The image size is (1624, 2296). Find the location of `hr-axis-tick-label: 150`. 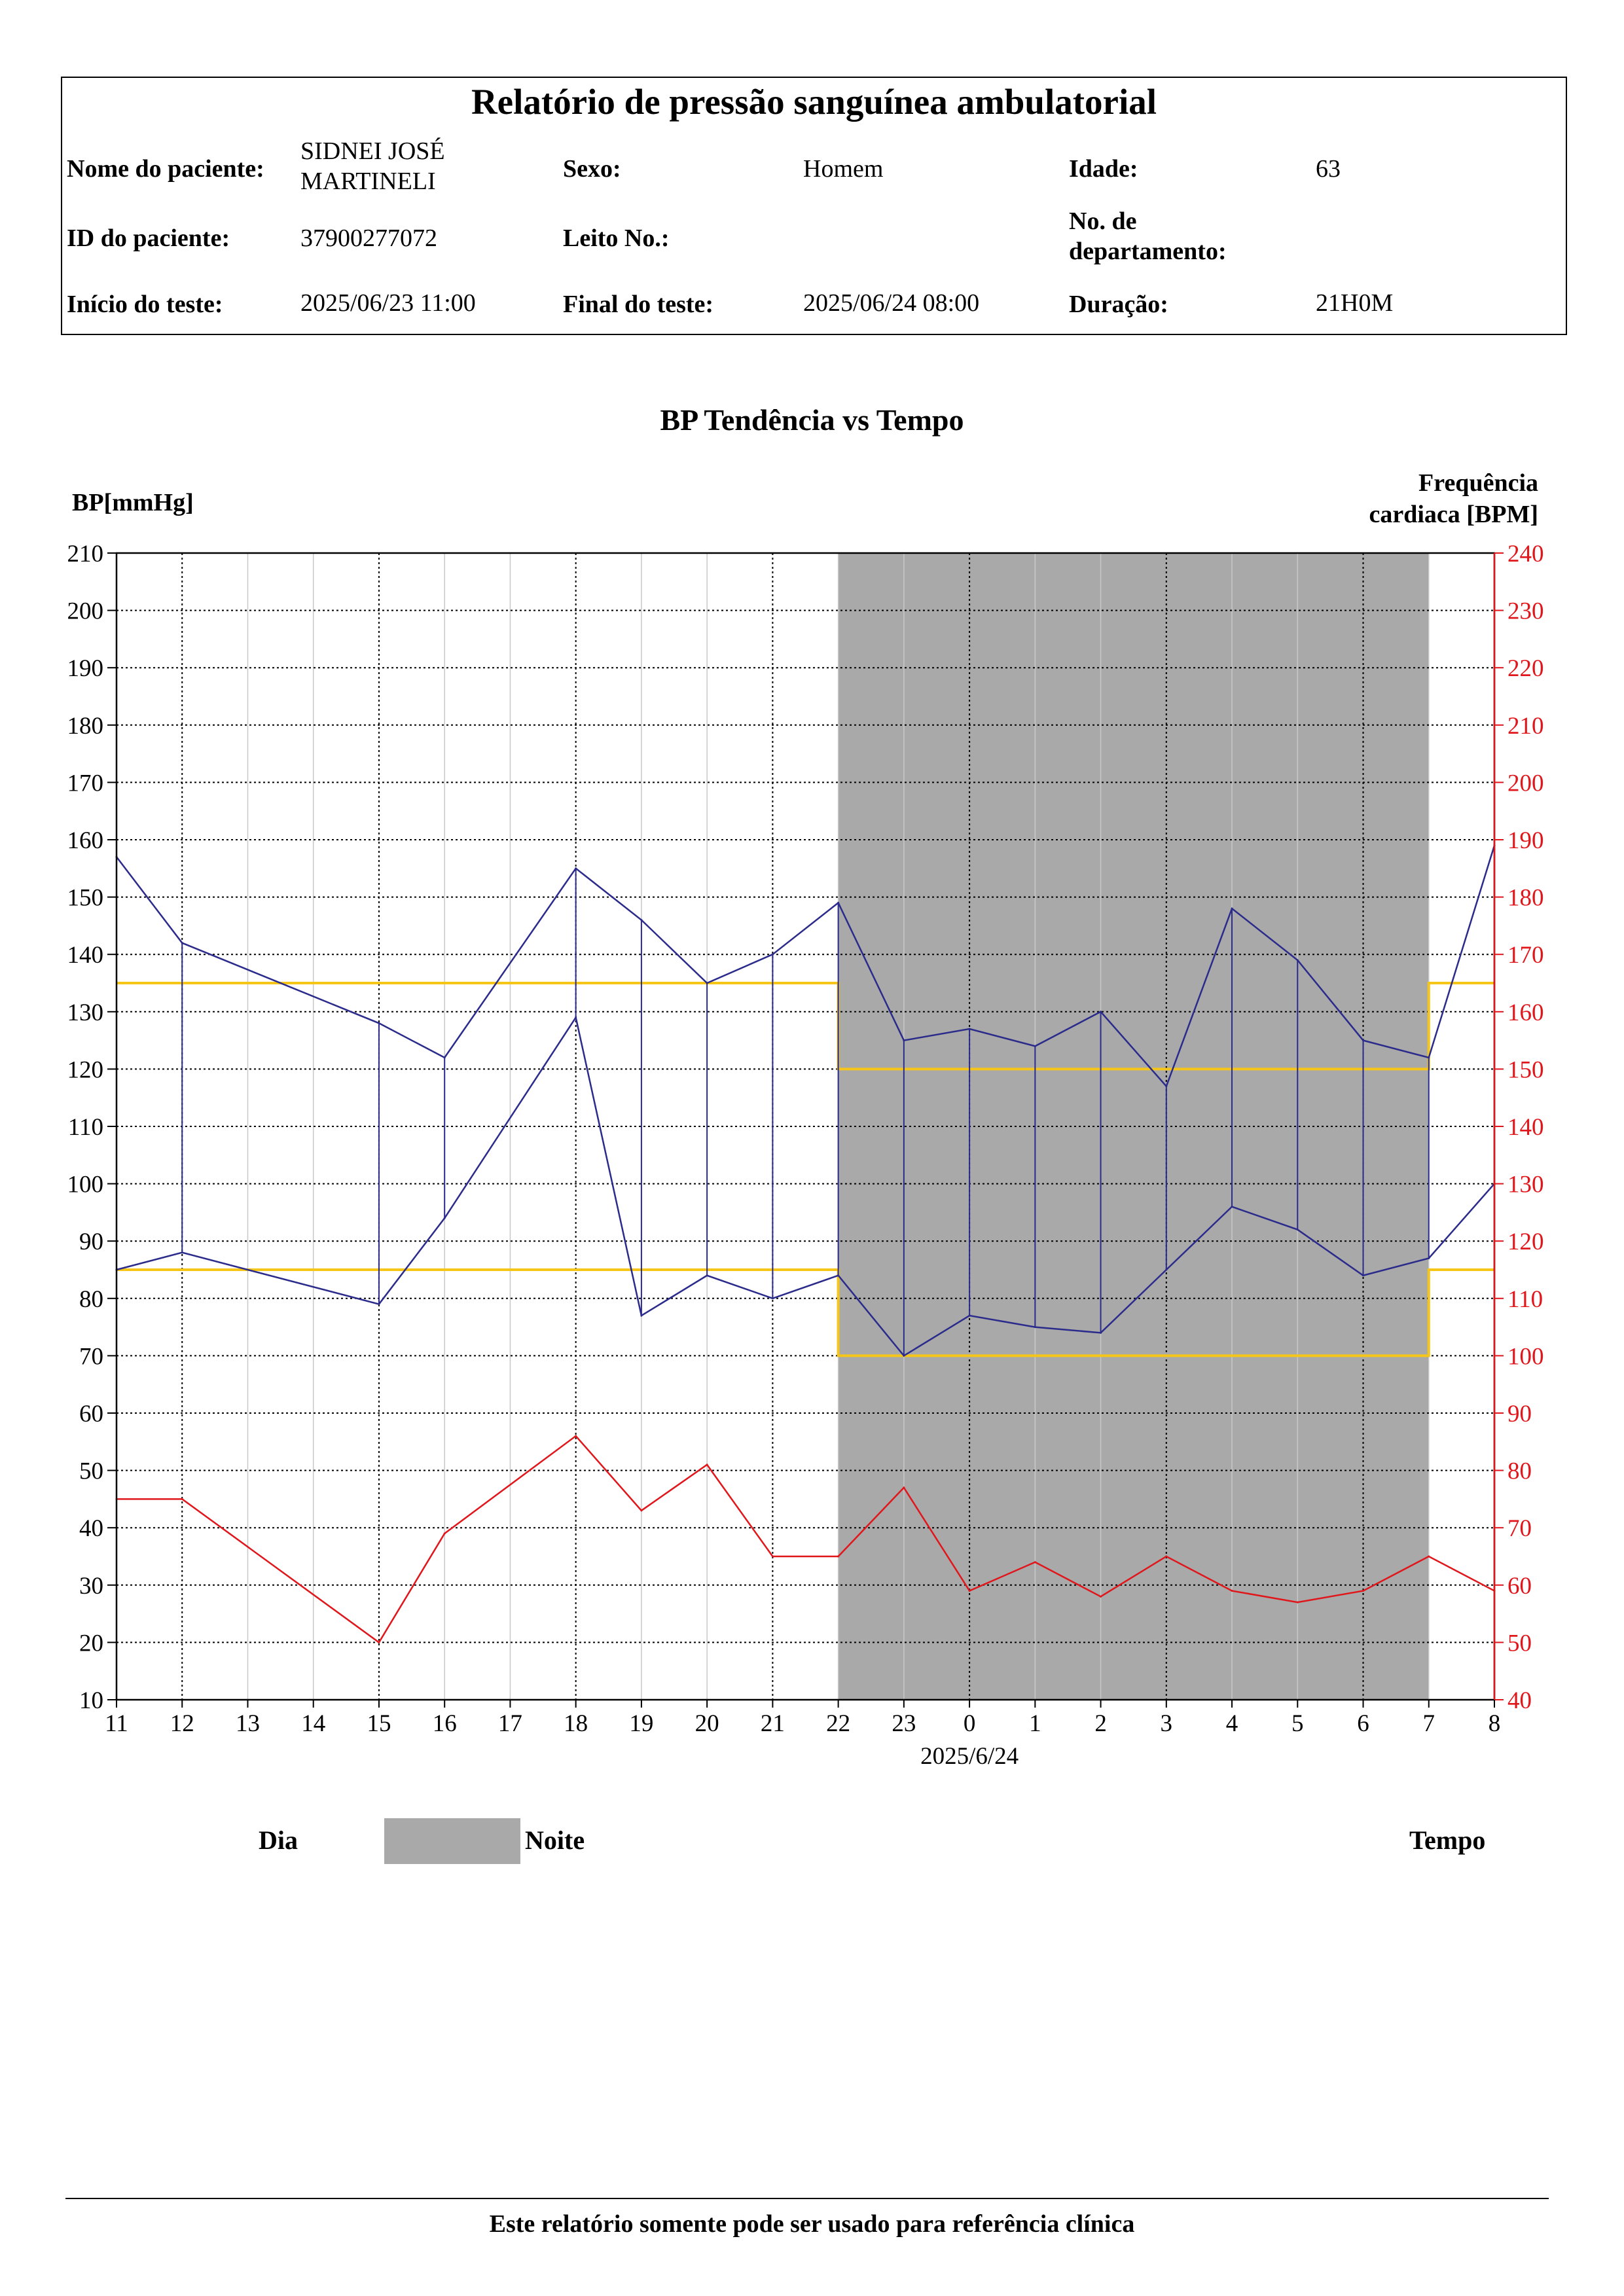

hr-axis-tick-label: 150 is located at coordinates (1525, 1069).